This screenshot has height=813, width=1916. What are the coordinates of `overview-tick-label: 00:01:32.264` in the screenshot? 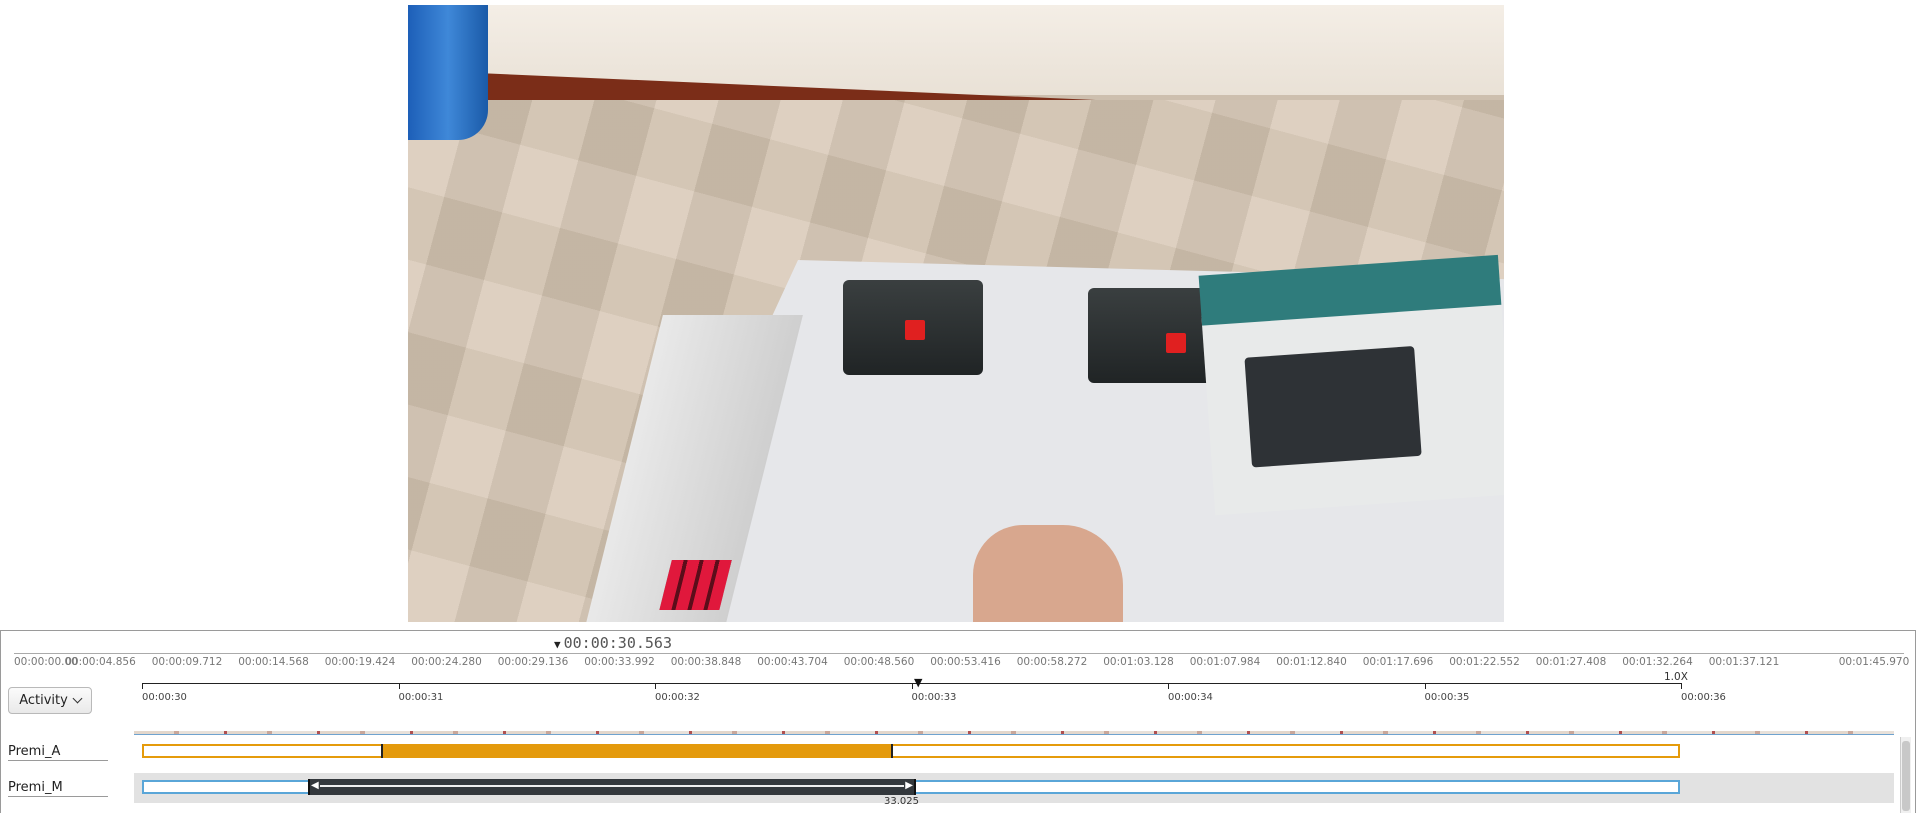 It's located at (1657, 662).